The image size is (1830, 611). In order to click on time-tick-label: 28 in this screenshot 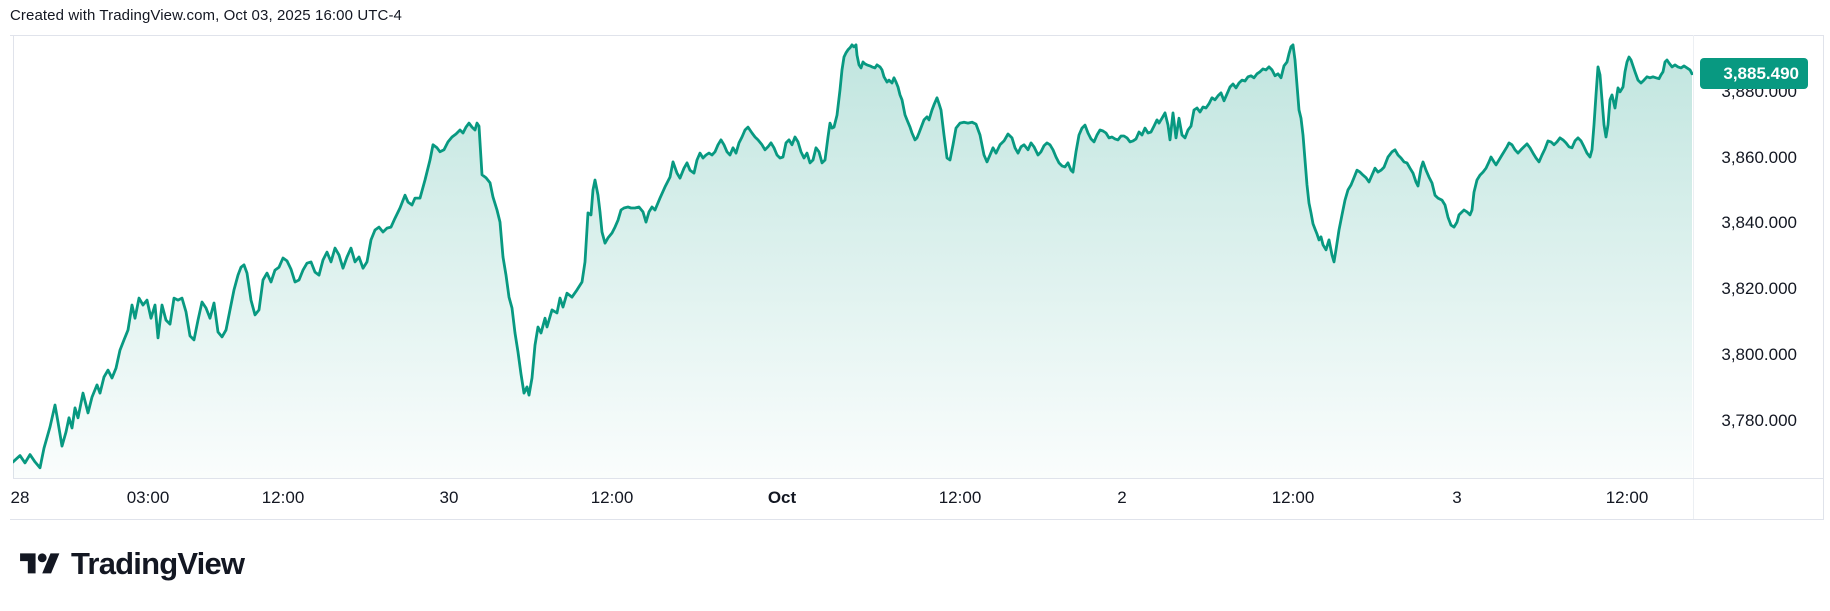, I will do `click(20, 497)`.